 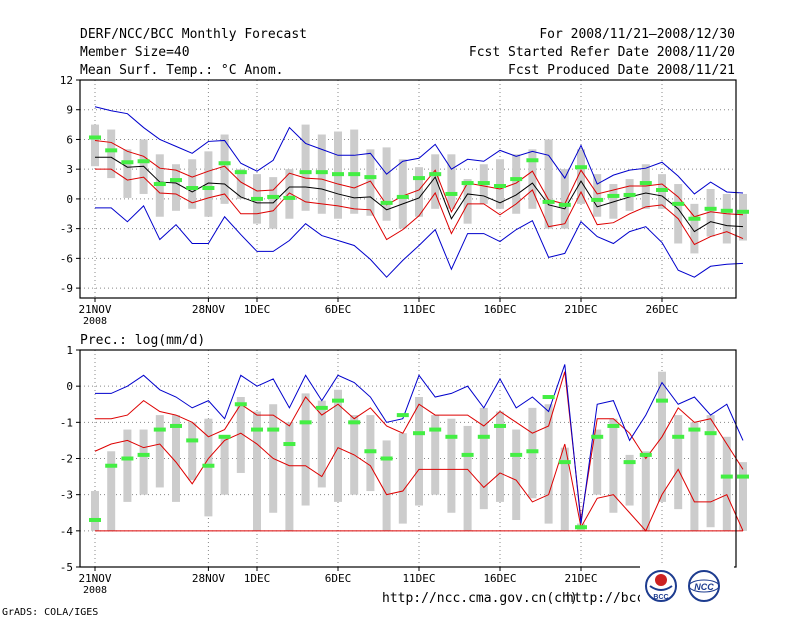 I want to click on forecast-period: For 2008/11/21–2008/12/30, so click(x=637, y=34).